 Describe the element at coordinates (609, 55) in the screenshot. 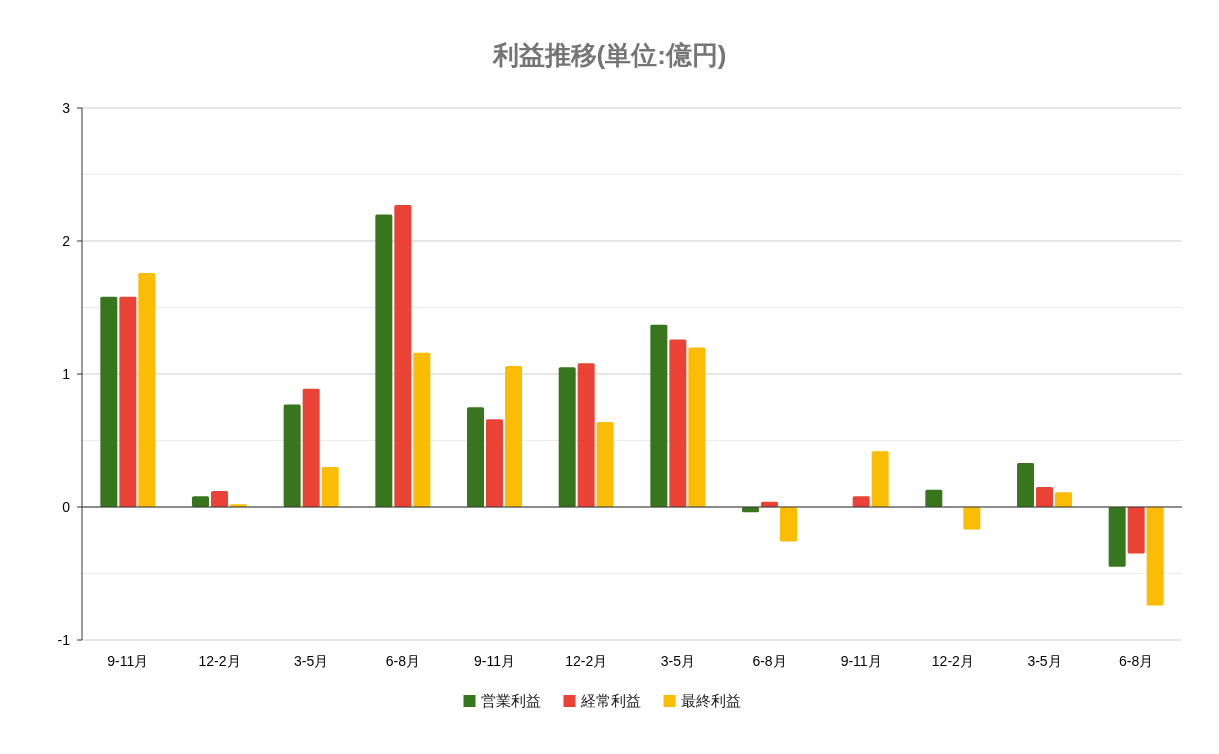

I see `chart-title: 利益推移(単位:億円)` at that location.